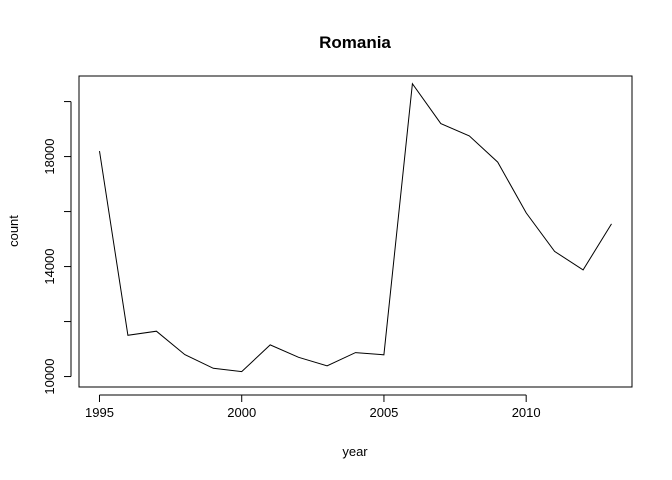  Describe the element at coordinates (49, 156) in the screenshot. I see `y-tick-label: 18000` at that location.